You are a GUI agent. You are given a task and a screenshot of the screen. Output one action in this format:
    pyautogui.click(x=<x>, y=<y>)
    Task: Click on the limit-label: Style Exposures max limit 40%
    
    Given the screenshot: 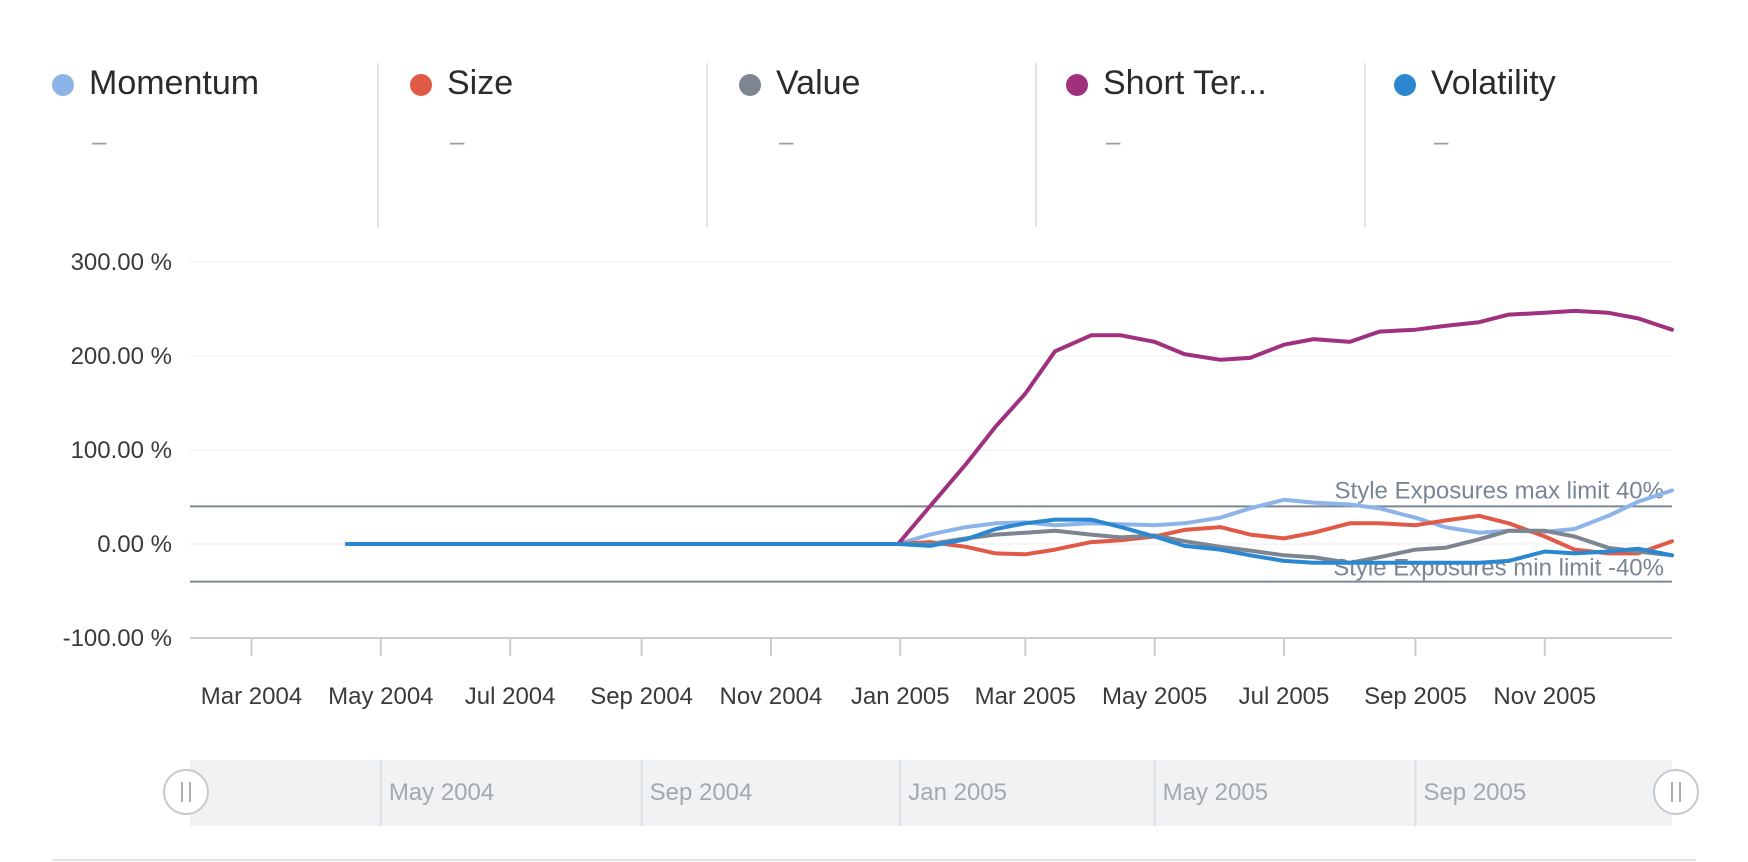 What is the action you would take?
    pyautogui.click(x=1499, y=490)
    